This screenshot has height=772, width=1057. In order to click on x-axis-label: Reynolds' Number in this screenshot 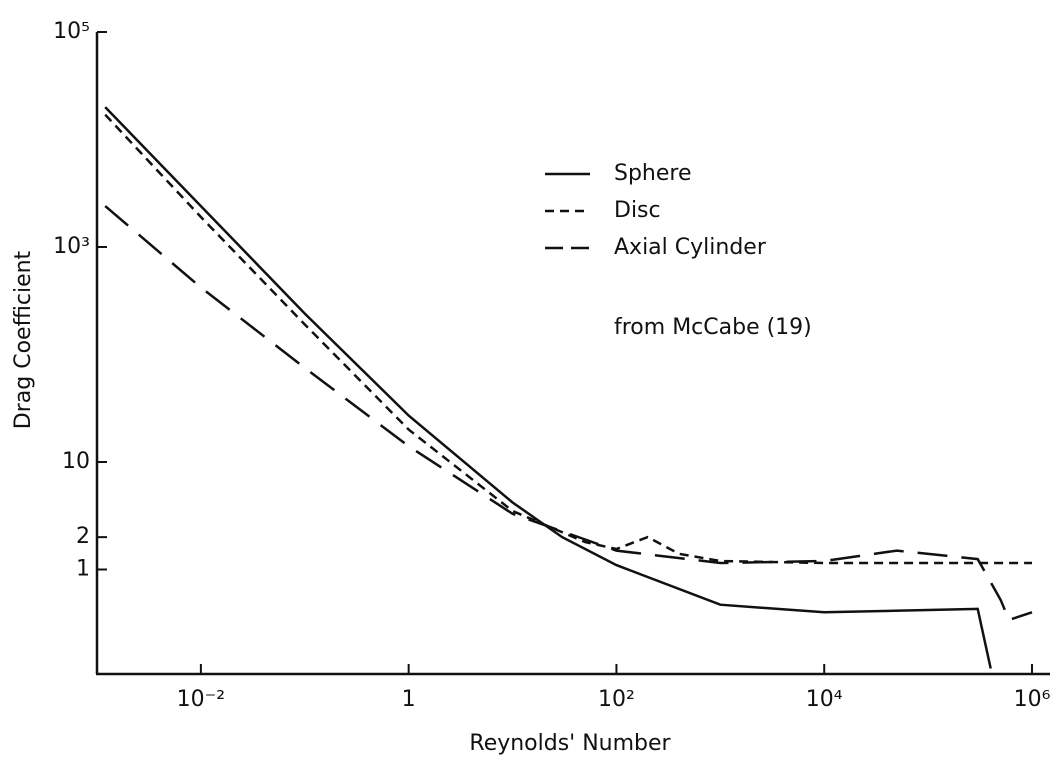, I will do `click(570, 743)`.